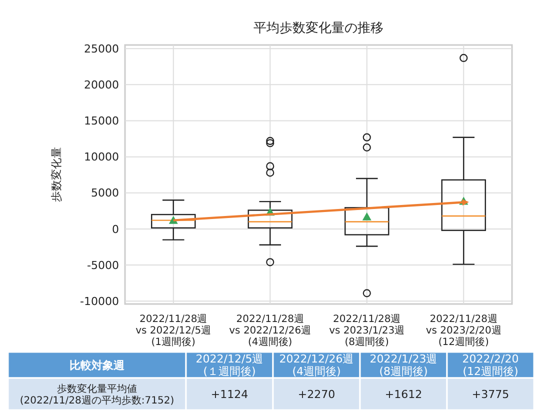 The width and height of the screenshot is (540, 412). I want to click on text: 2022/12/5週 (１週間後), so click(230, 365).